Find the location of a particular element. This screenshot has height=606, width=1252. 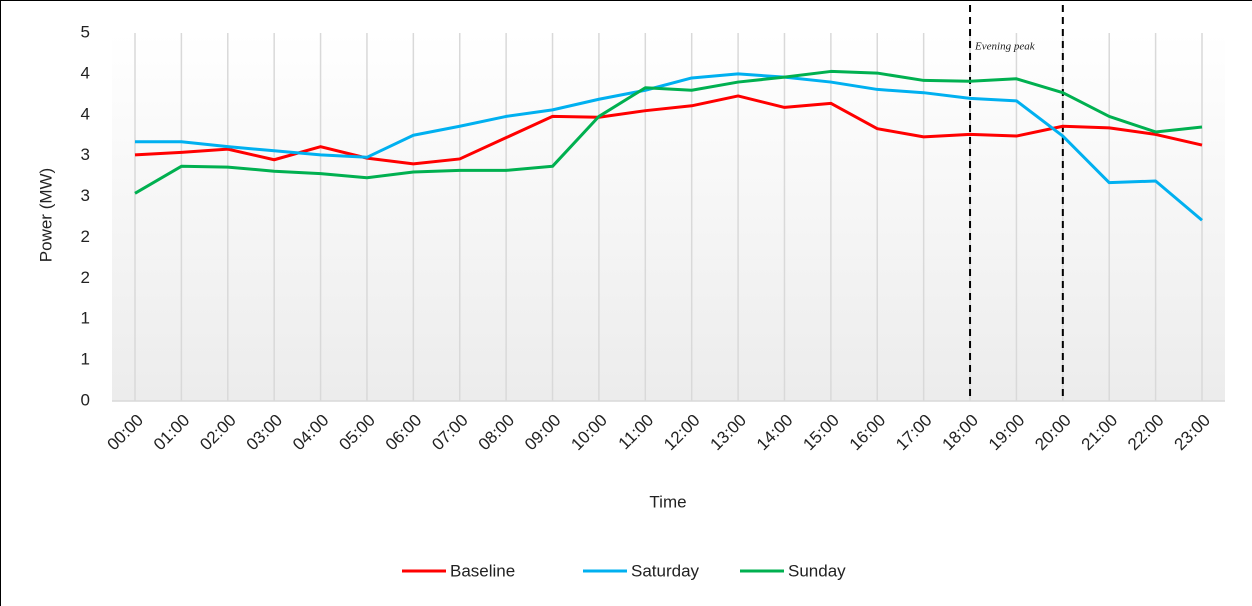

series-line is located at coordinates (668, 130).